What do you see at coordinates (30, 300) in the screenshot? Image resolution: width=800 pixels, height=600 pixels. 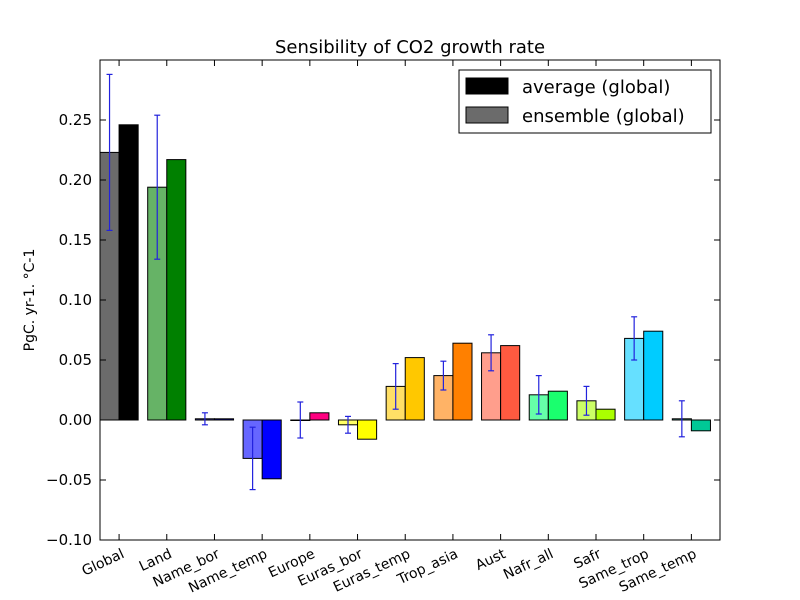 I see `y-axis-label: PgC. yr-1. °C-1` at bounding box center [30, 300].